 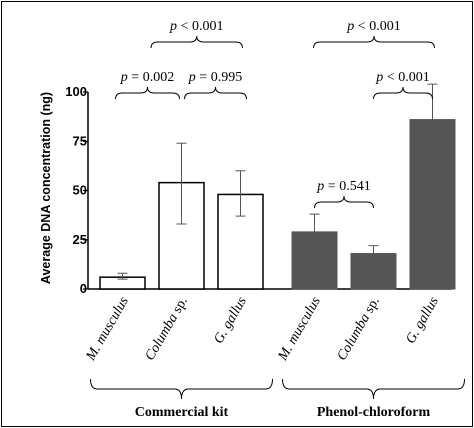 What do you see at coordinates (76, 91) in the screenshot?
I see `y-tick-label: 100` at bounding box center [76, 91].